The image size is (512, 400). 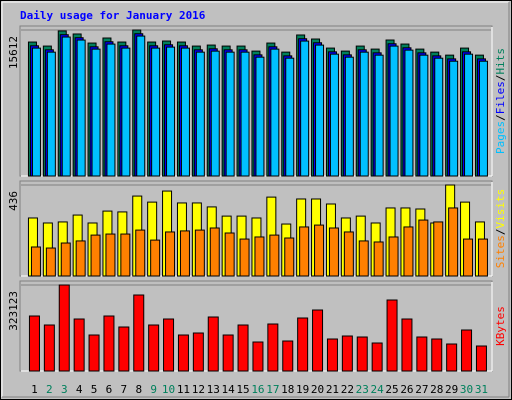 I want to click on x-tick-label: 27, so click(x=421, y=389).